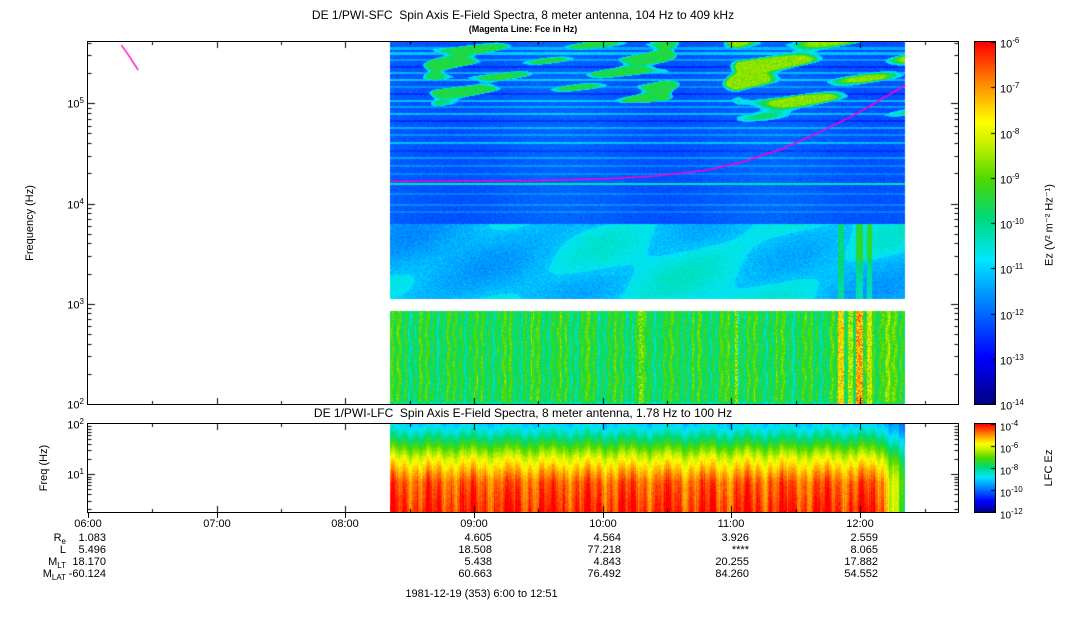 This screenshot has height=620, width=1083. What do you see at coordinates (1012, 224) in the screenshot?
I see `sfc-colorbar-tick-label: 10⁻¹⁰` at bounding box center [1012, 224].